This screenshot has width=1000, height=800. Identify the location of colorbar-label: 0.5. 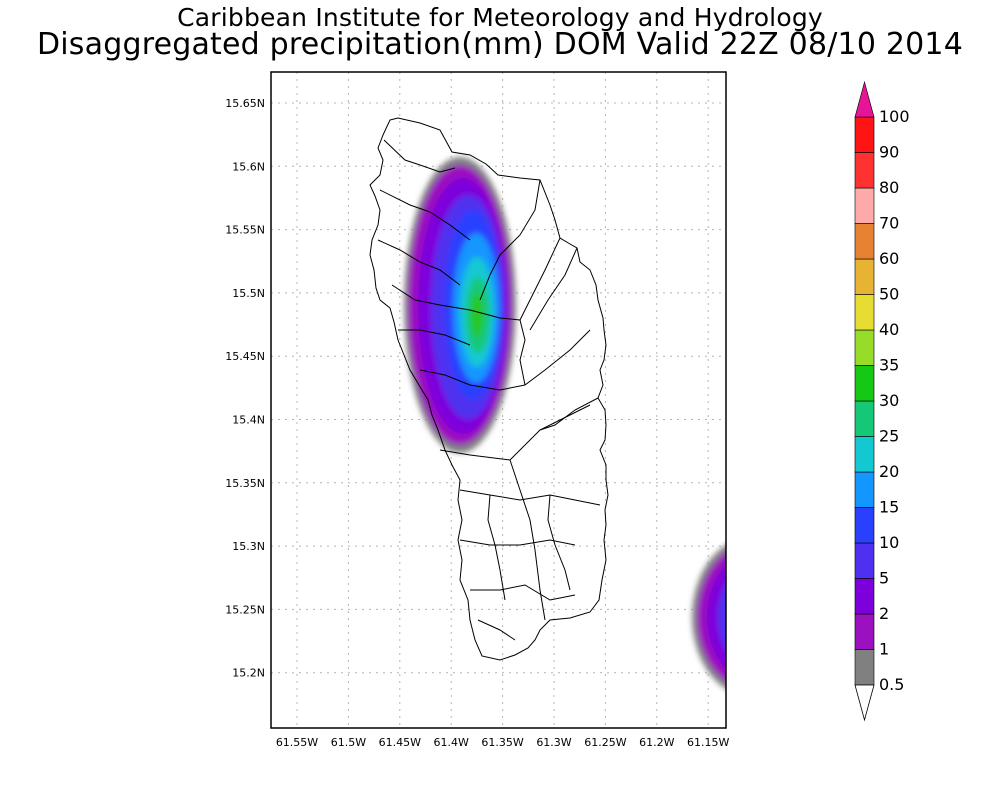
(891, 684).